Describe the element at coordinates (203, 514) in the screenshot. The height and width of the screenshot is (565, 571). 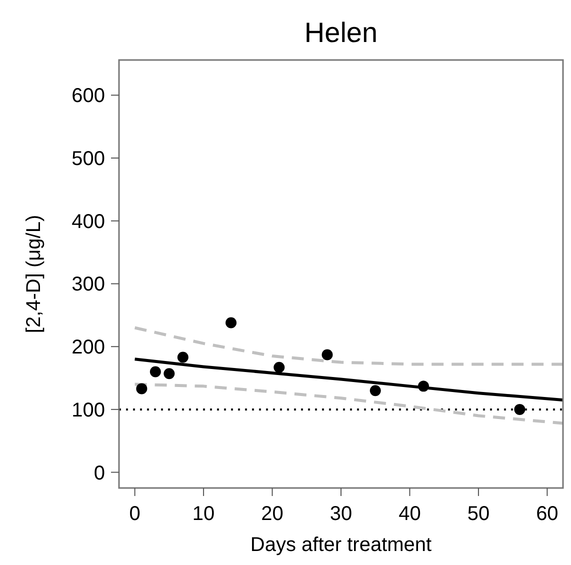
I see `x-tick-label: 10` at that location.